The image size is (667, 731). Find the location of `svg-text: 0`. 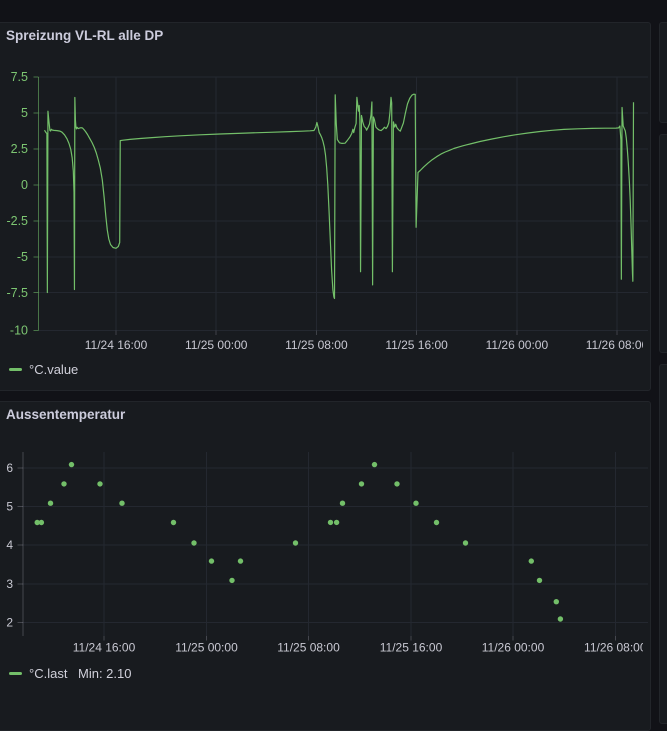

svg-text: 0 is located at coordinates (24, 185).